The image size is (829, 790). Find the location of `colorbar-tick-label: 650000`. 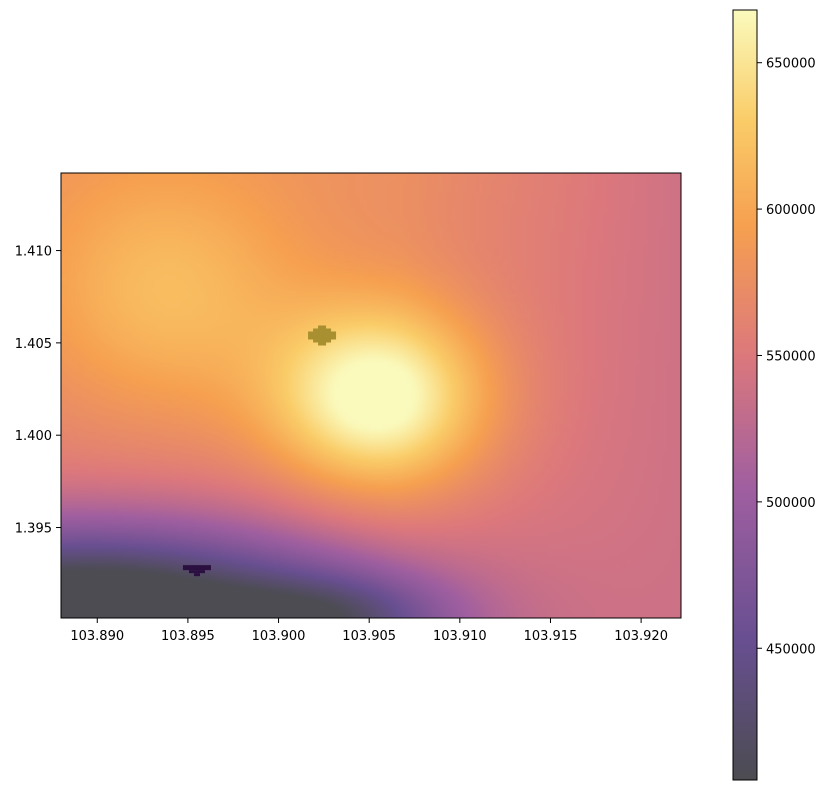

colorbar-tick-label: 650000 is located at coordinates (791, 64).